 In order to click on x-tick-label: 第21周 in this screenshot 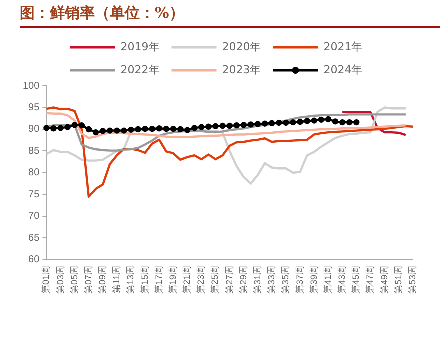, I will do `click(187, 280)`.